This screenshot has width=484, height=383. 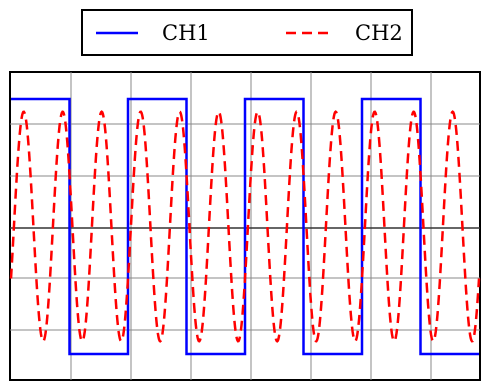 What do you see at coordinates (247, 32) in the screenshot?
I see `legend: CH1 CH2` at bounding box center [247, 32].